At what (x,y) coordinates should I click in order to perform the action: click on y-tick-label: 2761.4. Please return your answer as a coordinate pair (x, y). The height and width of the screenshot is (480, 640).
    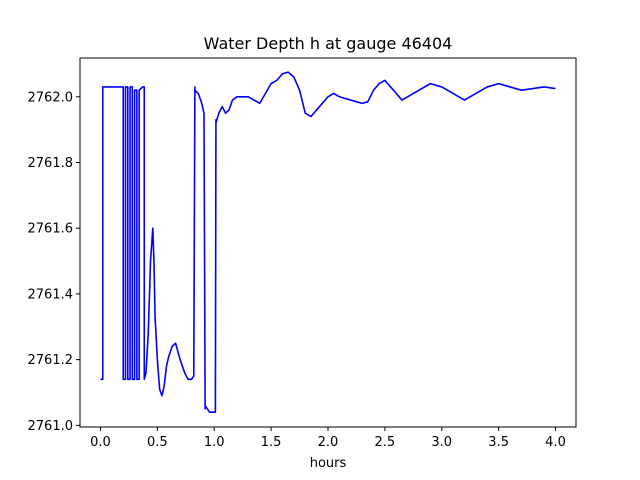
    Looking at the image, I should click on (51, 294).